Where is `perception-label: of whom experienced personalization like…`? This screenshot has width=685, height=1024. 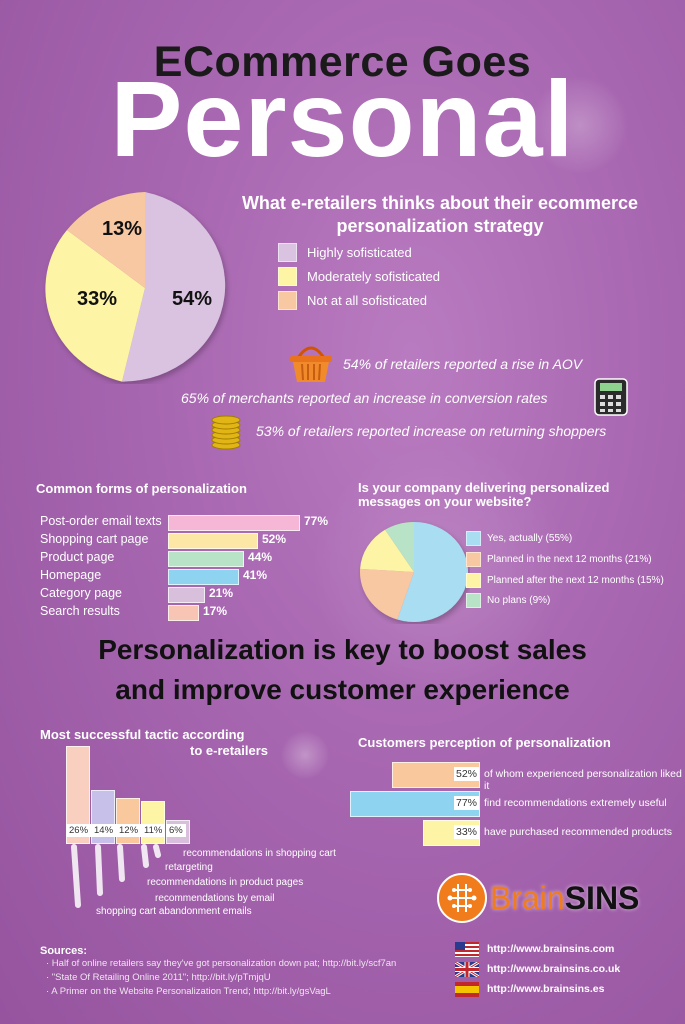
perception-label: of whom experienced personalization like… is located at coordinates (583, 780).